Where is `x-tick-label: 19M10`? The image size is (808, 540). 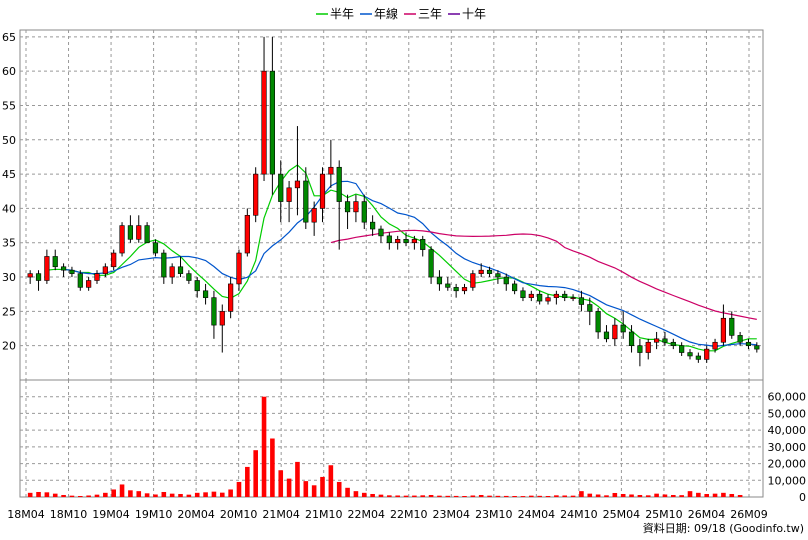 x-tick-label: 19M10 is located at coordinates (154, 514).